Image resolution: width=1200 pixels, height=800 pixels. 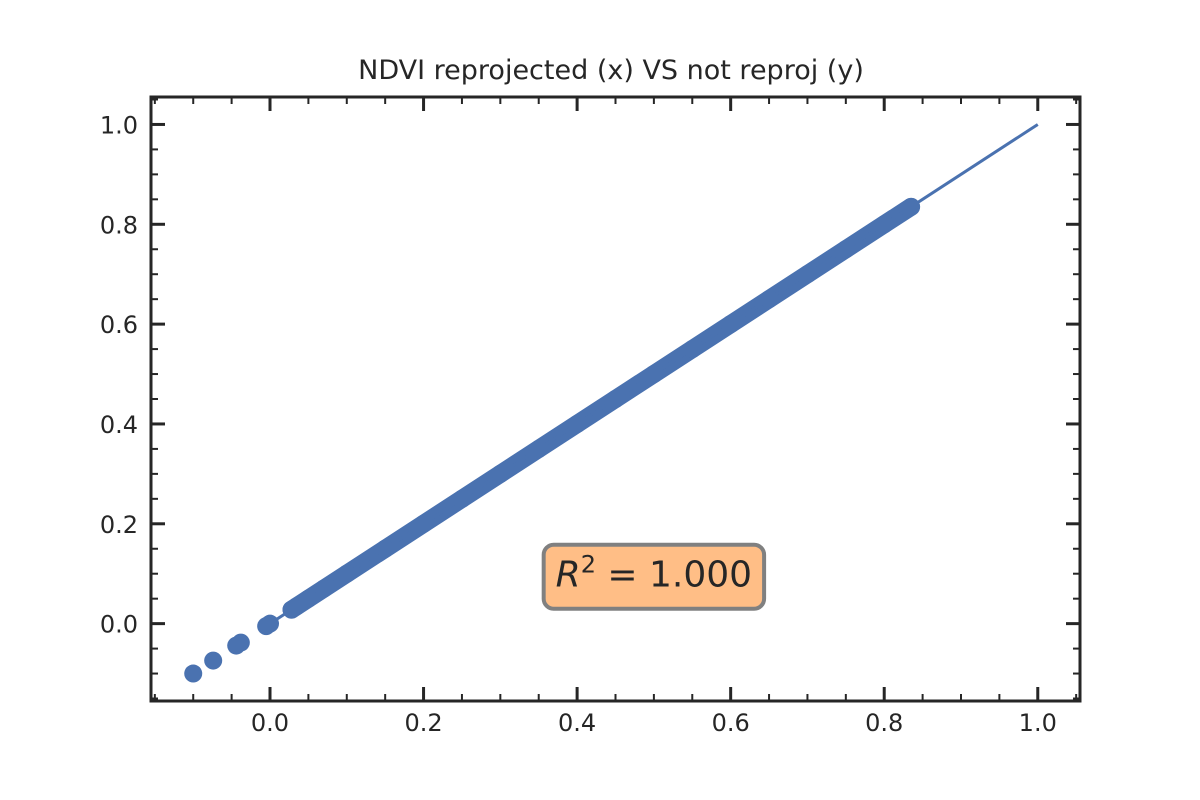 I want to click on r-squared-annotation: R2 = 1.000, so click(x=654, y=576).